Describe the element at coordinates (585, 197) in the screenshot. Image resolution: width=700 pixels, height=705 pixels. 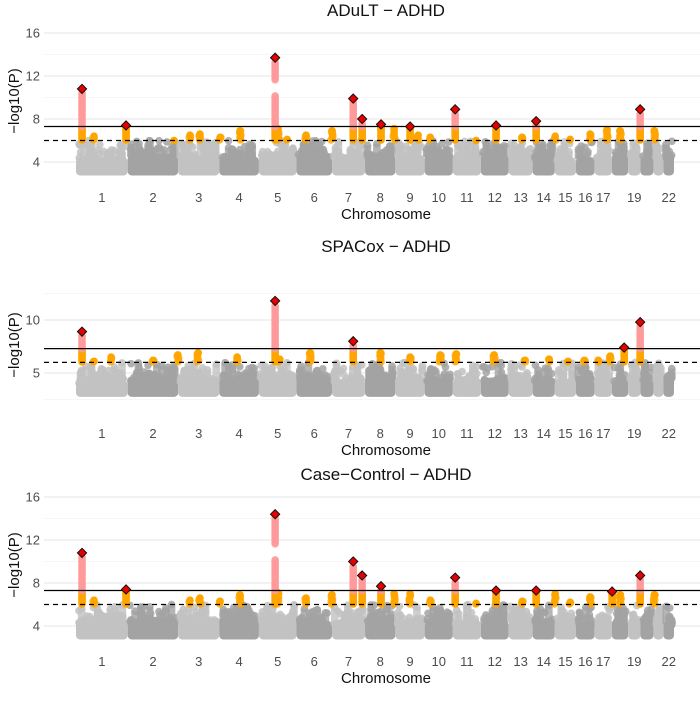
I see `x-tick-label-chr-16: 16` at that location.